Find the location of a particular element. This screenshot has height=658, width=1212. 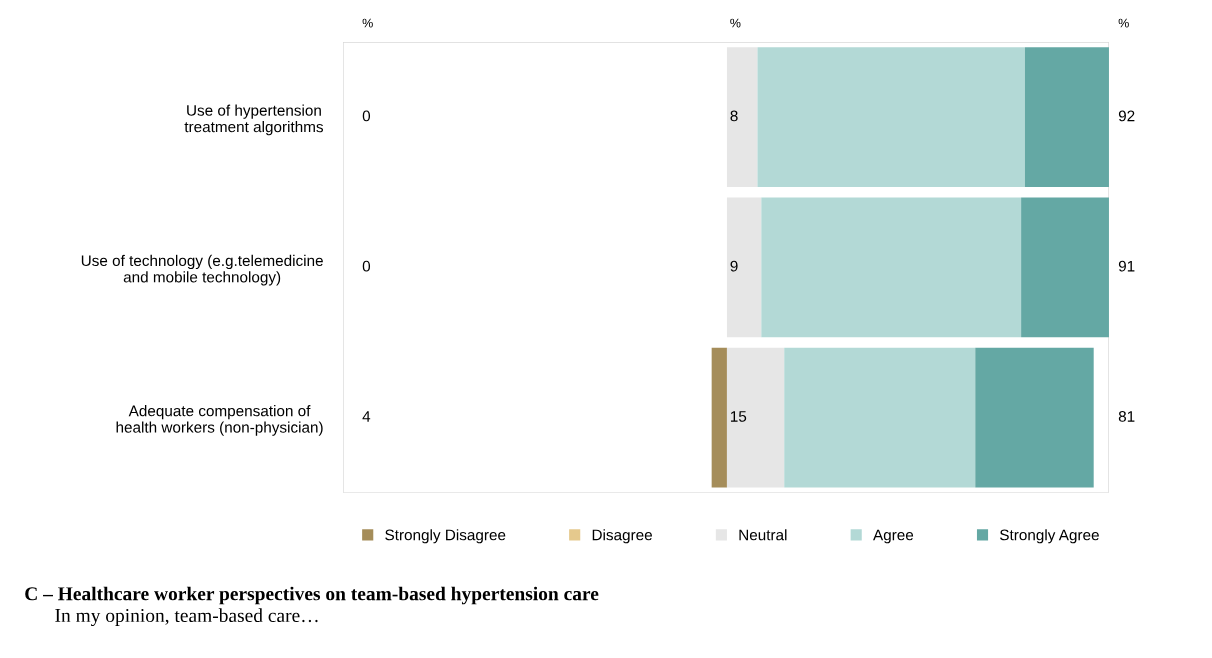

legend-label: Disagree is located at coordinates (622, 536).